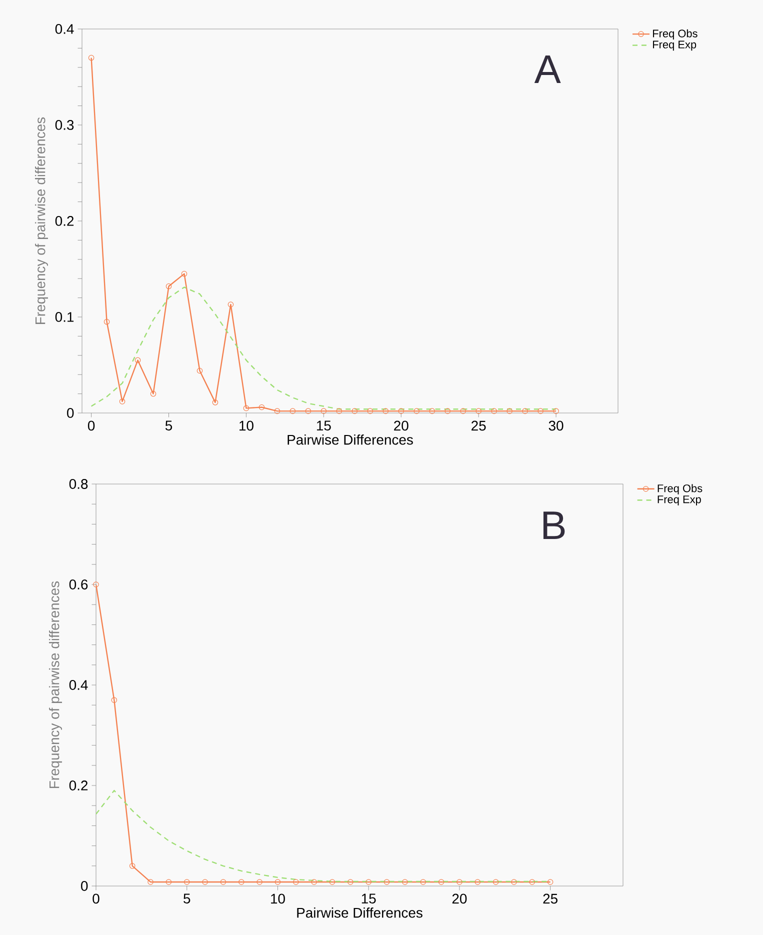 The width and height of the screenshot is (763, 935). Describe the element at coordinates (78, 585) in the screenshot. I see `y-tick-label: 0.6` at that location.